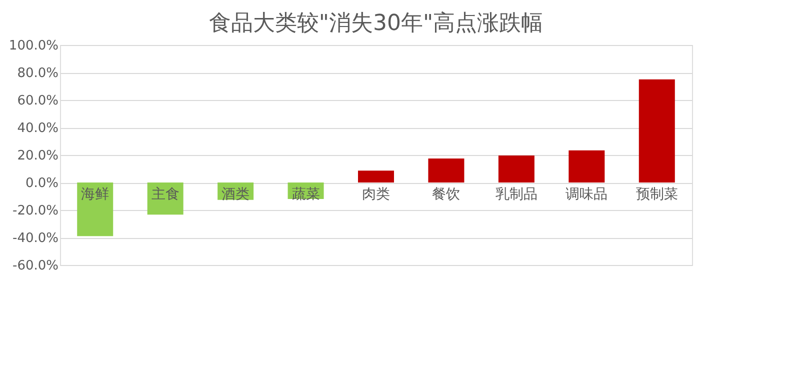 The height and width of the screenshot is (384, 802). Describe the element at coordinates (516, 194) in the screenshot. I see `x-tick-label: 乳制品` at that location.